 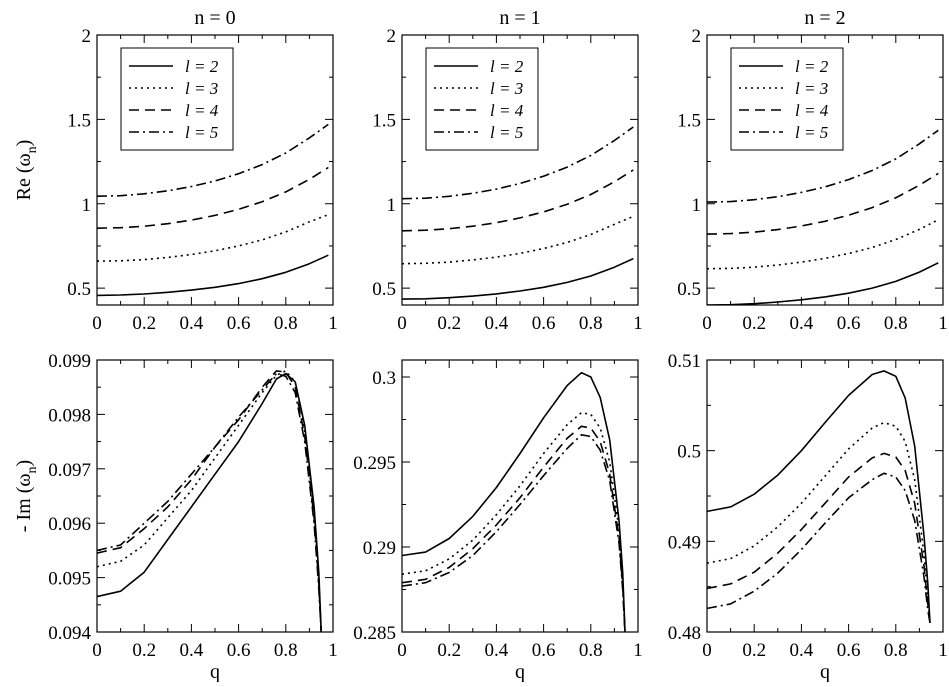 What do you see at coordinates (684, 542) in the screenshot?
I see `y-tick-label: 0.49` at bounding box center [684, 542].